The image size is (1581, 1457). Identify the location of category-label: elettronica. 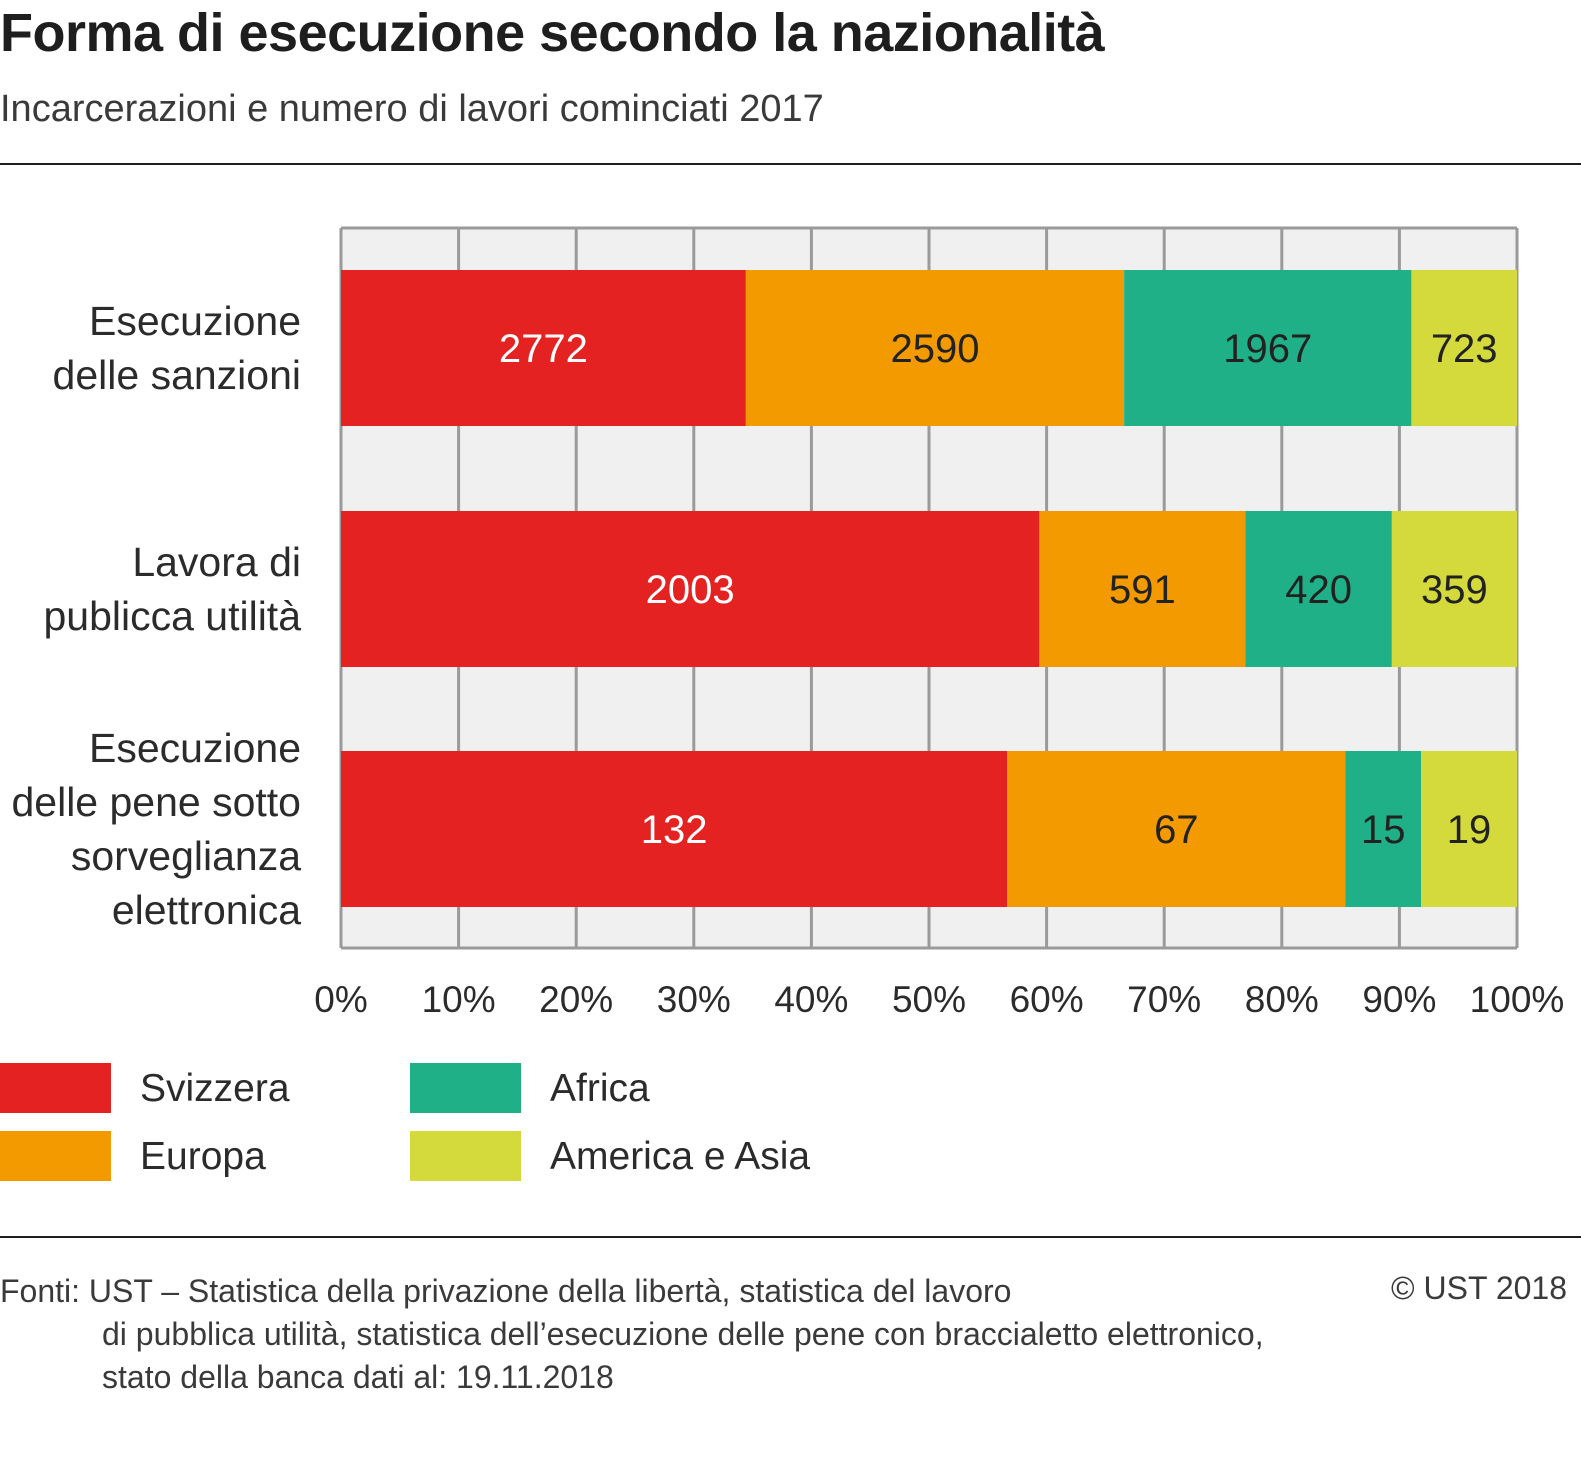
(206, 910).